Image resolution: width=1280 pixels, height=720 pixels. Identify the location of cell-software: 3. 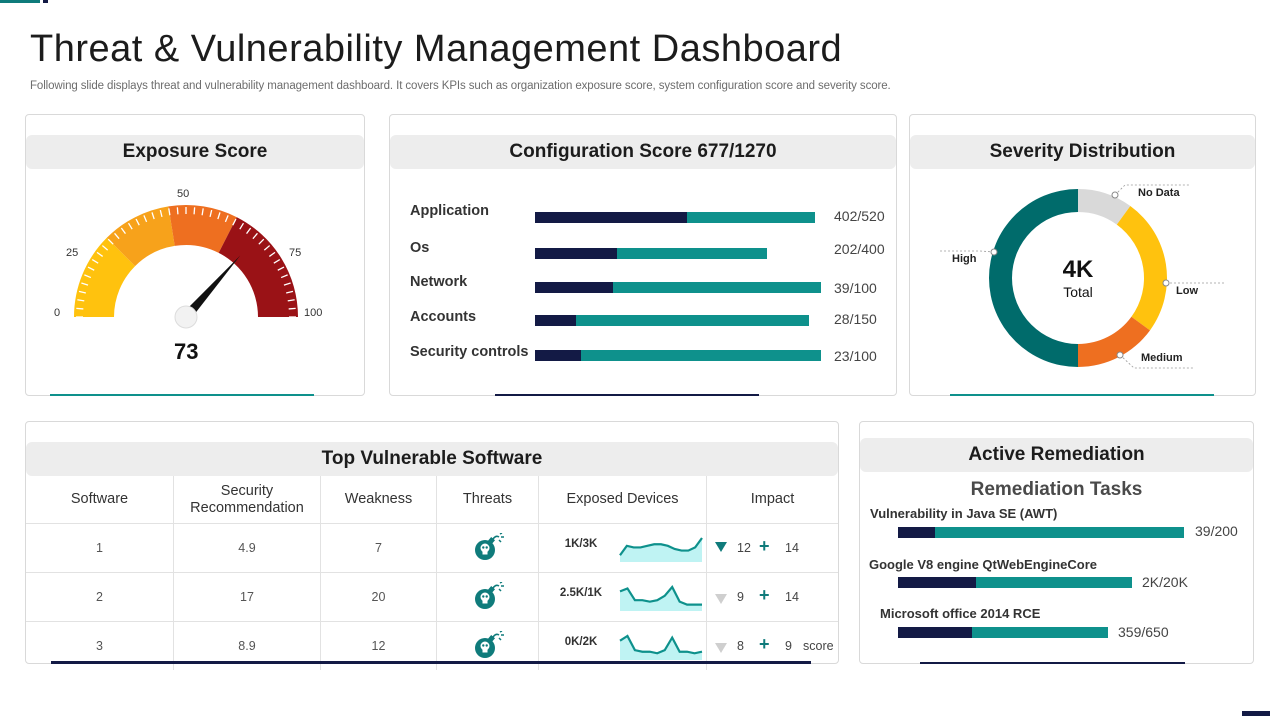
(100, 646).